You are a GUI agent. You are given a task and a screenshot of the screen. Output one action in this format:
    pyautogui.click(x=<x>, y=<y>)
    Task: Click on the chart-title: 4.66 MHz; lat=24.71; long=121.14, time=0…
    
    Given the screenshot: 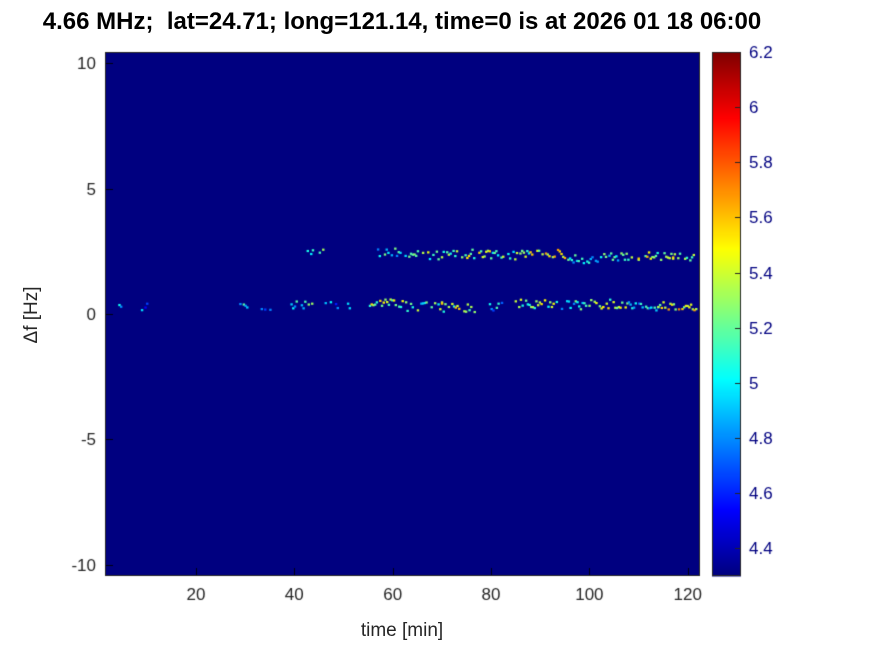 What is the action you would take?
    pyautogui.click(x=402, y=21)
    